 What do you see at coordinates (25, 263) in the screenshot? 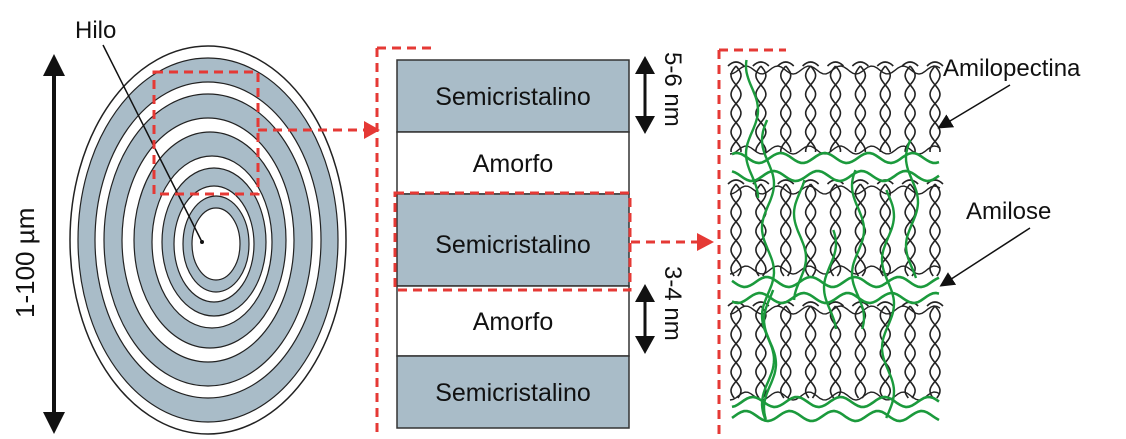
I see `size-label: 1-100 µm` at bounding box center [25, 263].